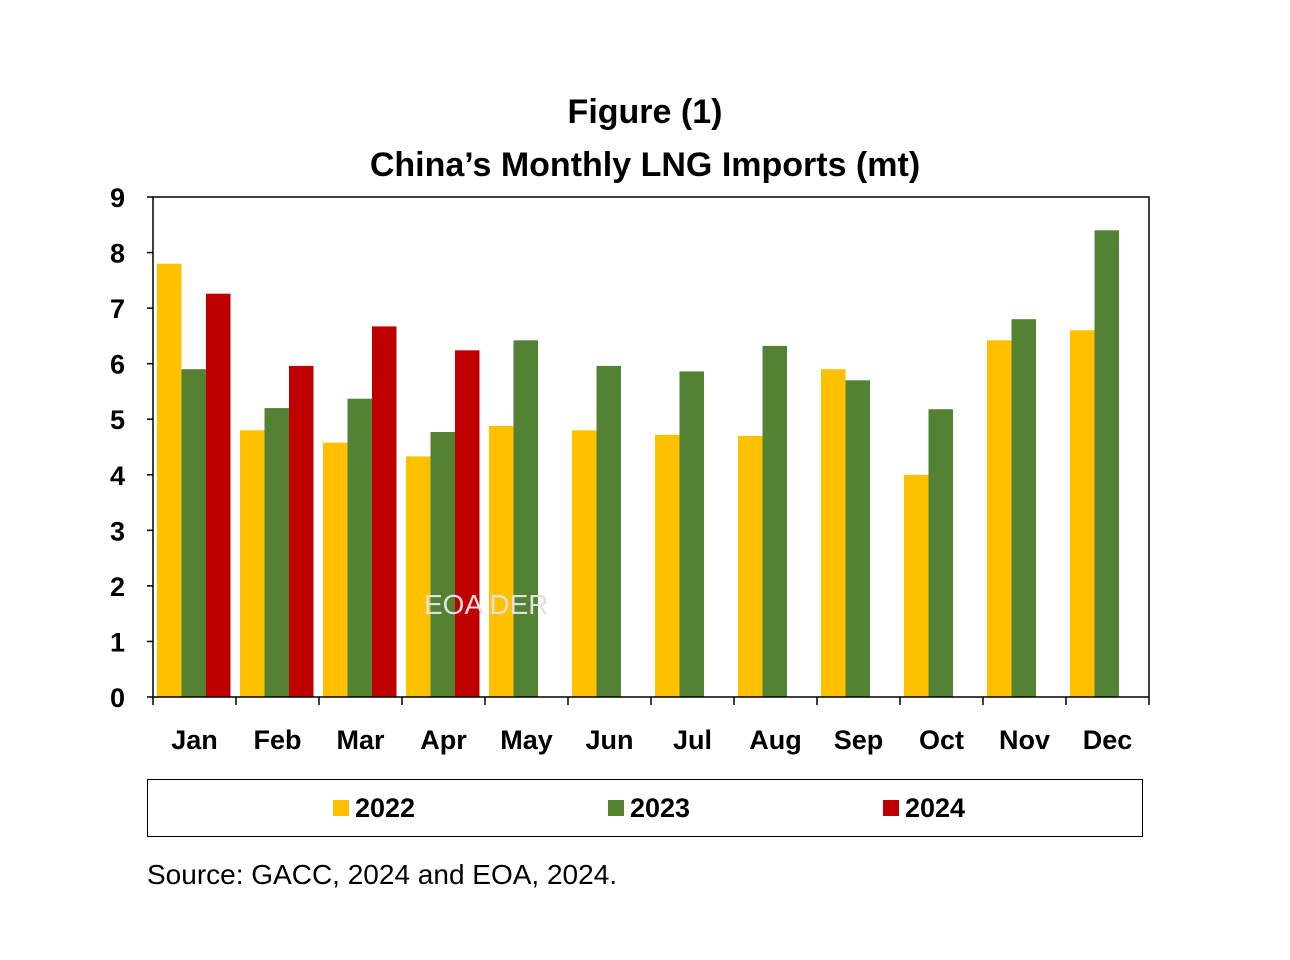 The image size is (1290, 960). What do you see at coordinates (1023, 508) in the screenshot?
I see `bar-2023-nov` at bounding box center [1023, 508].